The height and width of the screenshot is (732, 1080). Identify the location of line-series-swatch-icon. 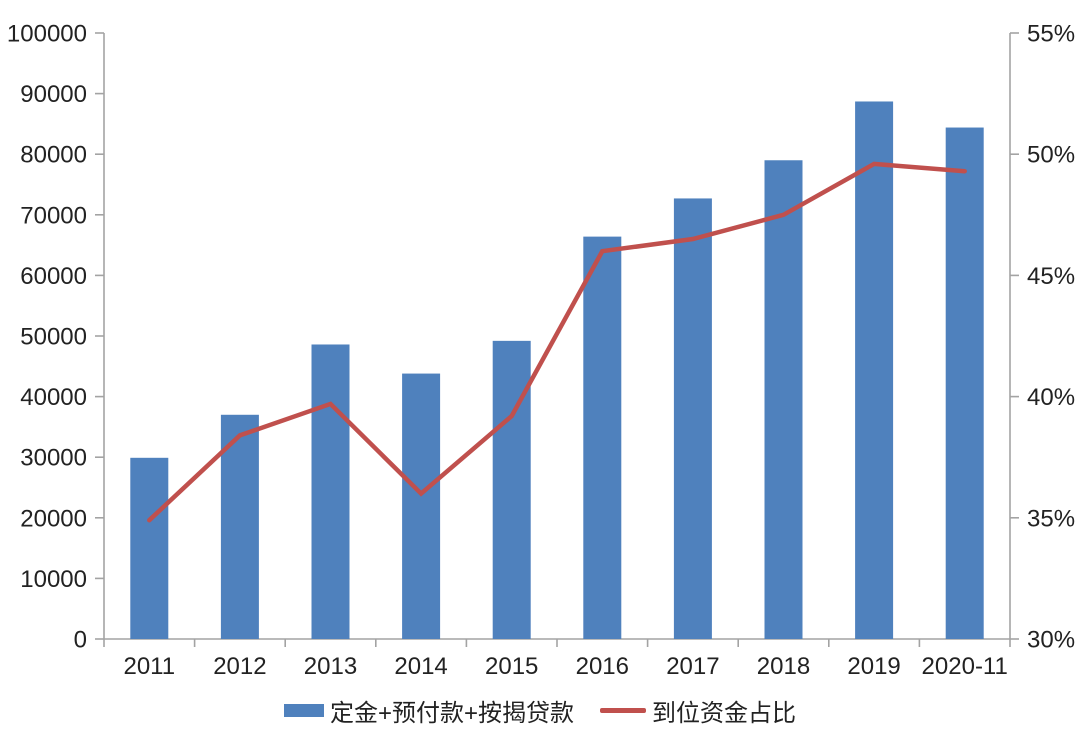
(623, 710).